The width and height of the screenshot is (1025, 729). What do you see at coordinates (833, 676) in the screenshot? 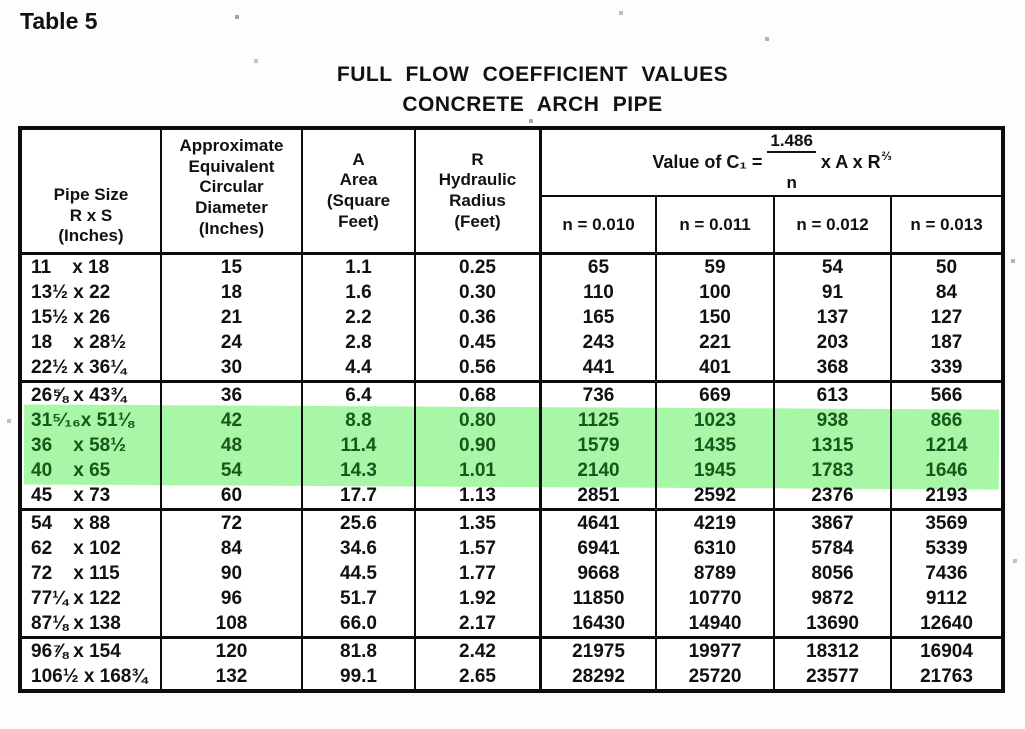
I see `c1-n012-cell: 23577` at bounding box center [833, 676].